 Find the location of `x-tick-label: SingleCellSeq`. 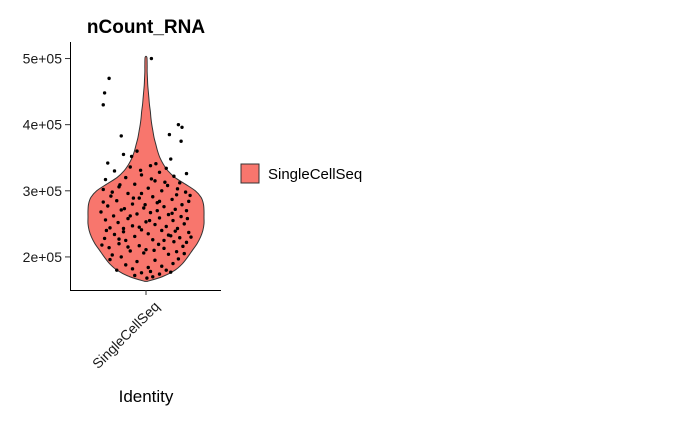

x-tick-label: SingleCellSeq is located at coordinates (126, 335).